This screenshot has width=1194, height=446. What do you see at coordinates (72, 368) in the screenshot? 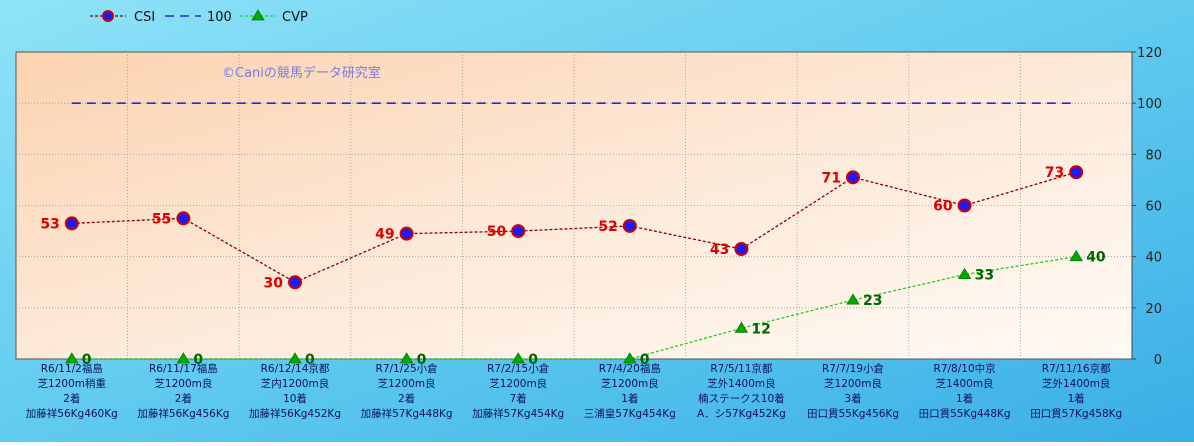
I see `x-tick-label-line: R6/11/2福島` at bounding box center [72, 368].